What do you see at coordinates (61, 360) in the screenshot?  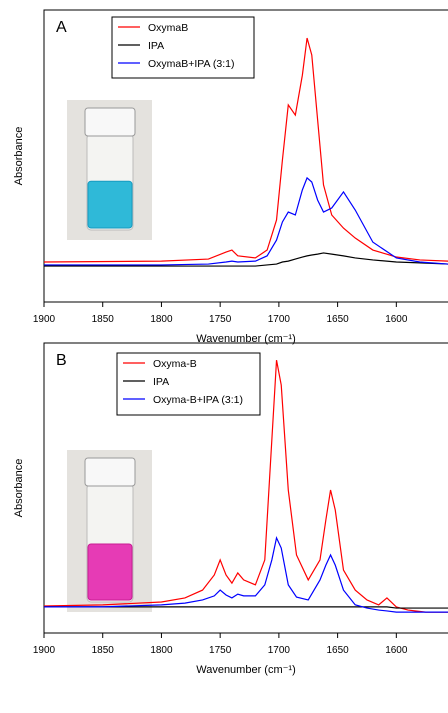 I see `panel-label: B` at bounding box center [61, 360].